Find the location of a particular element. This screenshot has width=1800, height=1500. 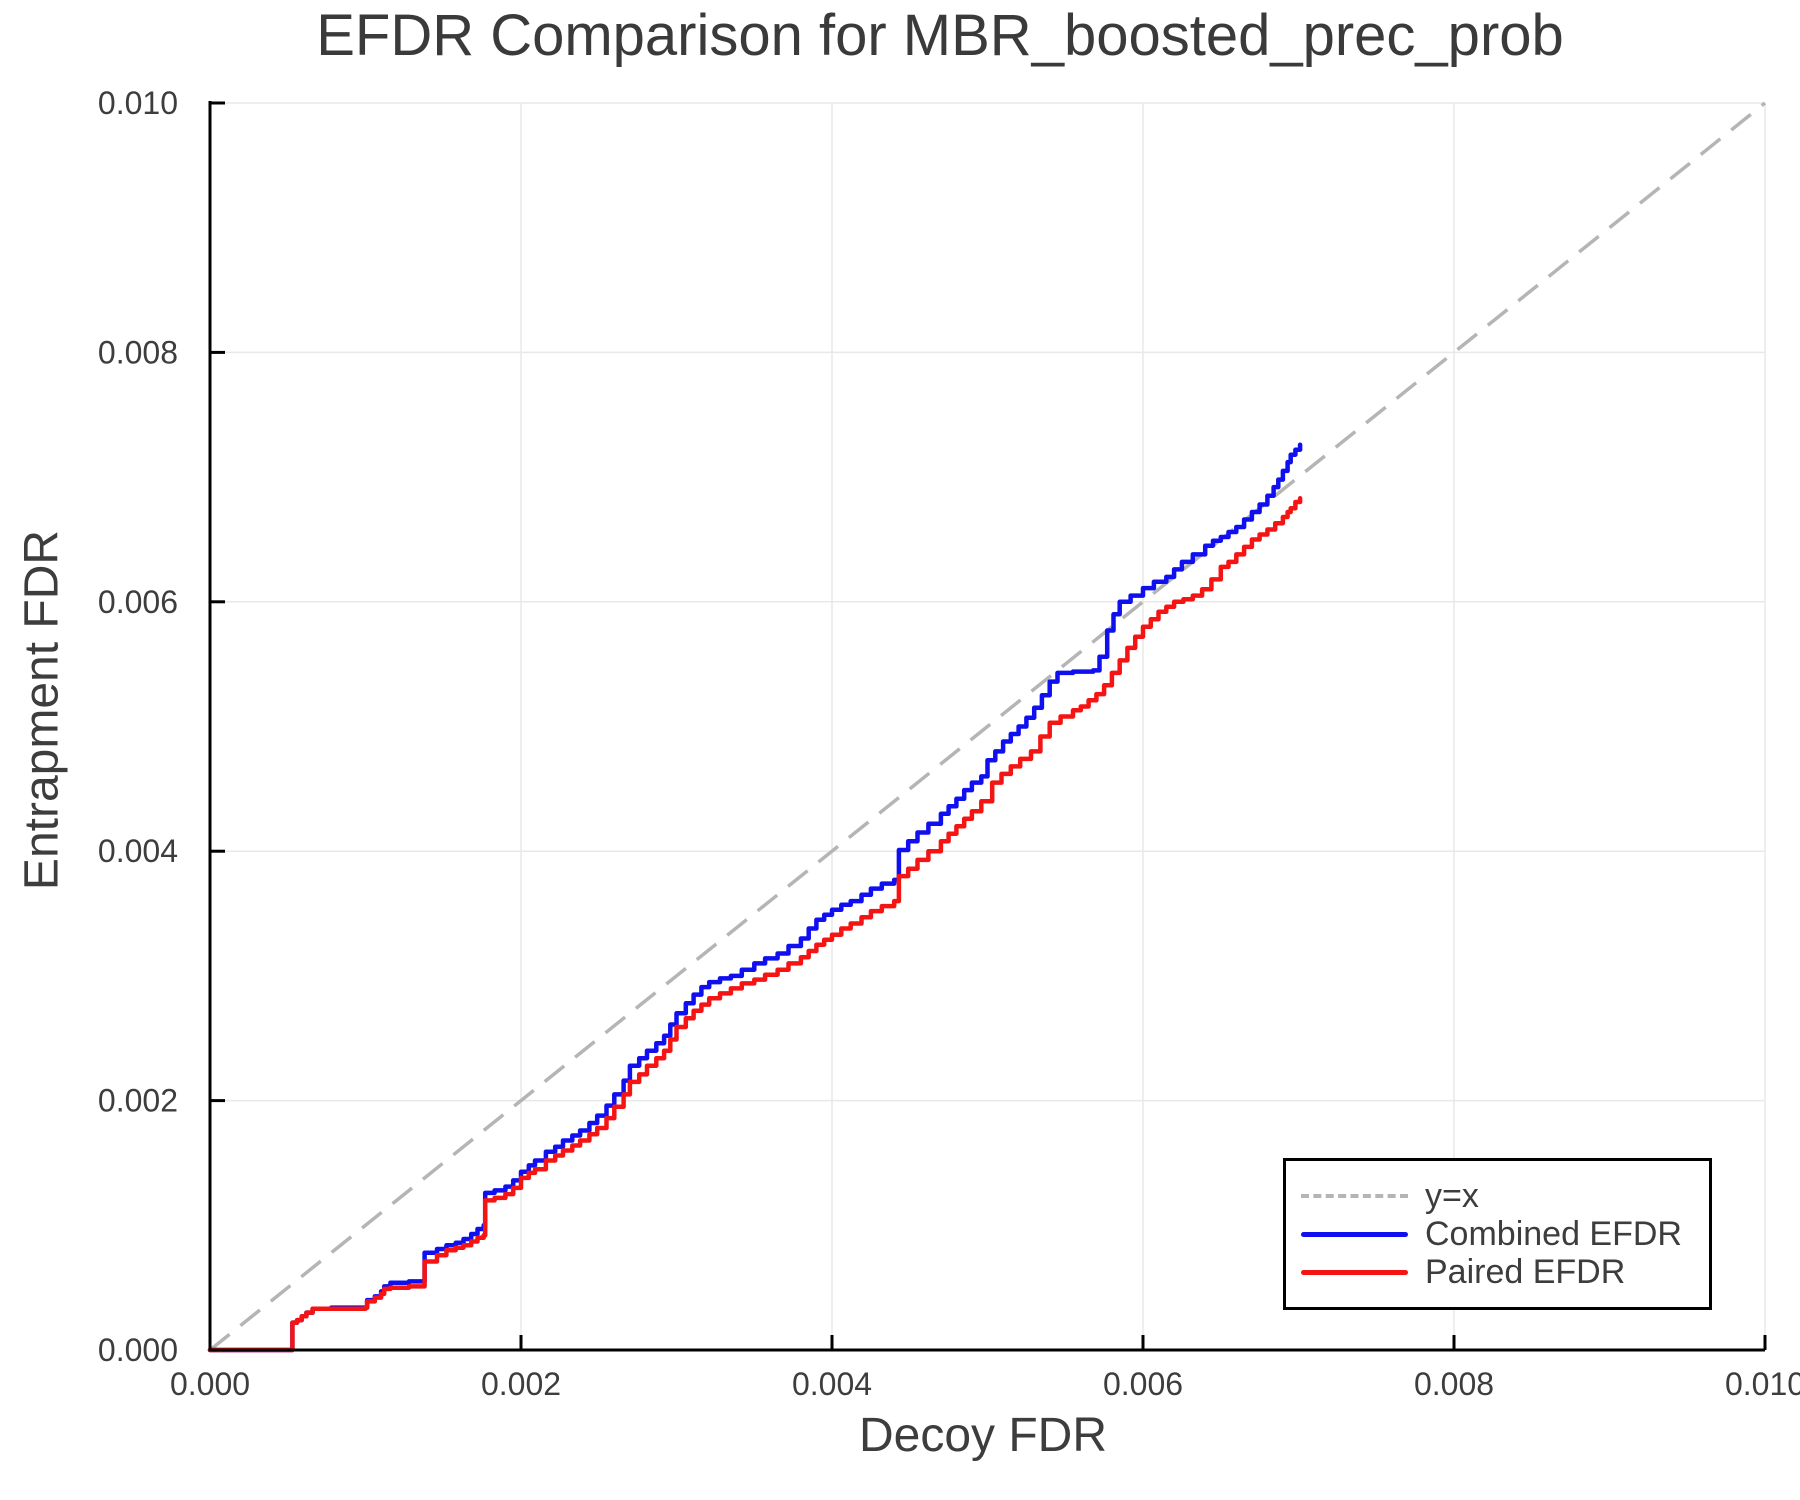

legend-item-reference: y=x is located at coordinates (1505, 1196).